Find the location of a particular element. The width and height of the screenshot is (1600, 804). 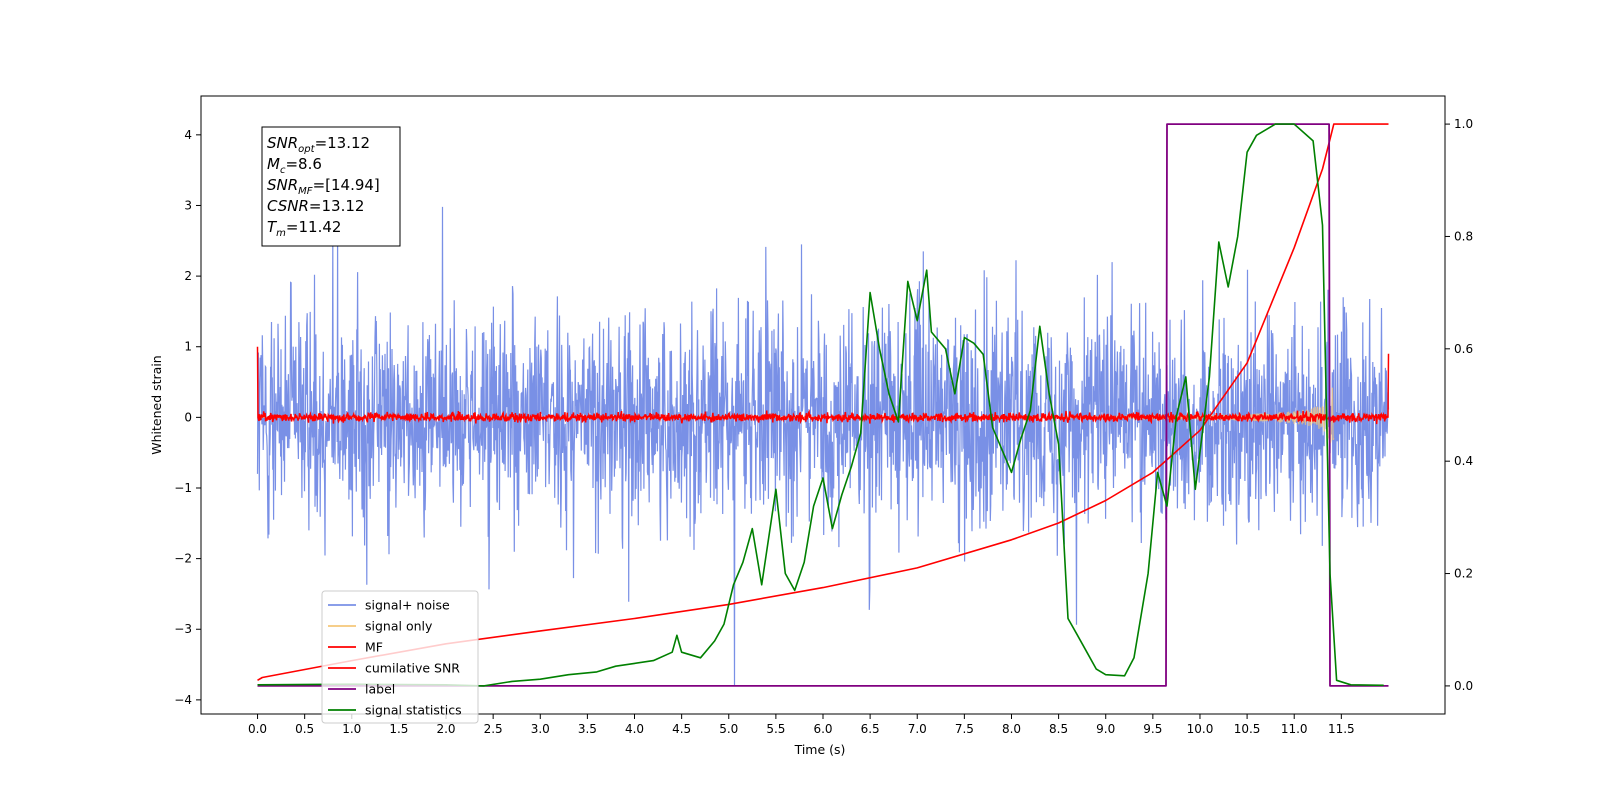

x-tick-label: 3.0 is located at coordinates (540, 729).